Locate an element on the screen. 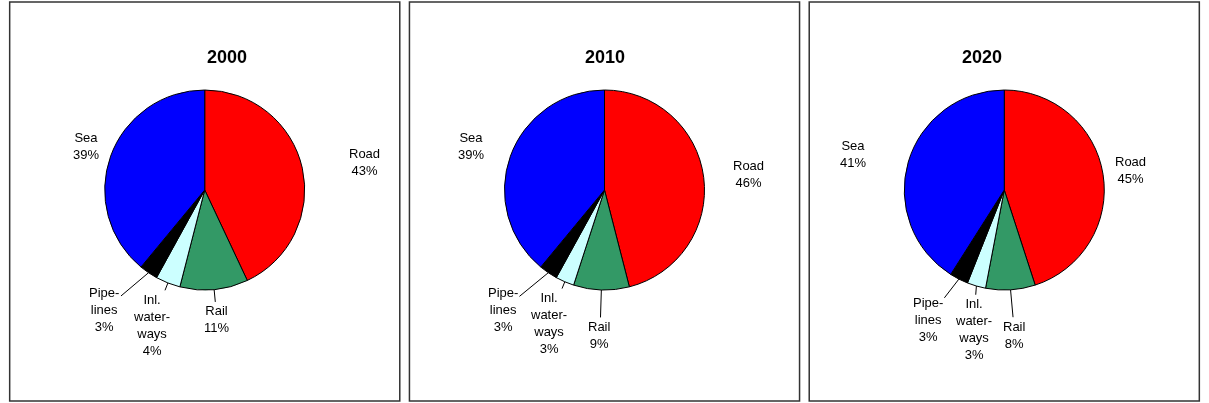 This screenshot has height=403, width=1209. data-label: 41% is located at coordinates (853, 162).